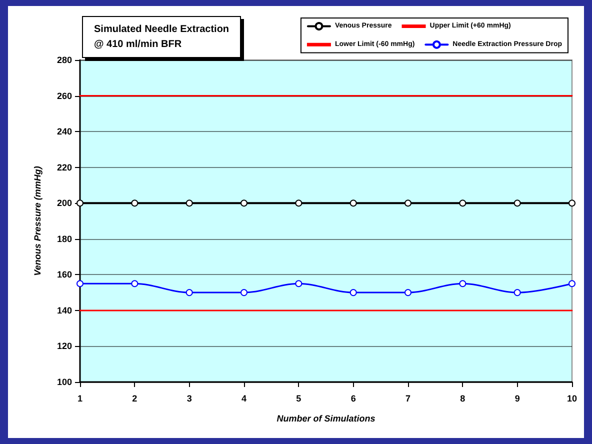 This screenshot has width=592, height=444. What do you see at coordinates (135, 399) in the screenshot?
I see `x-tick-label: 2` at bounding box center [135, 399].